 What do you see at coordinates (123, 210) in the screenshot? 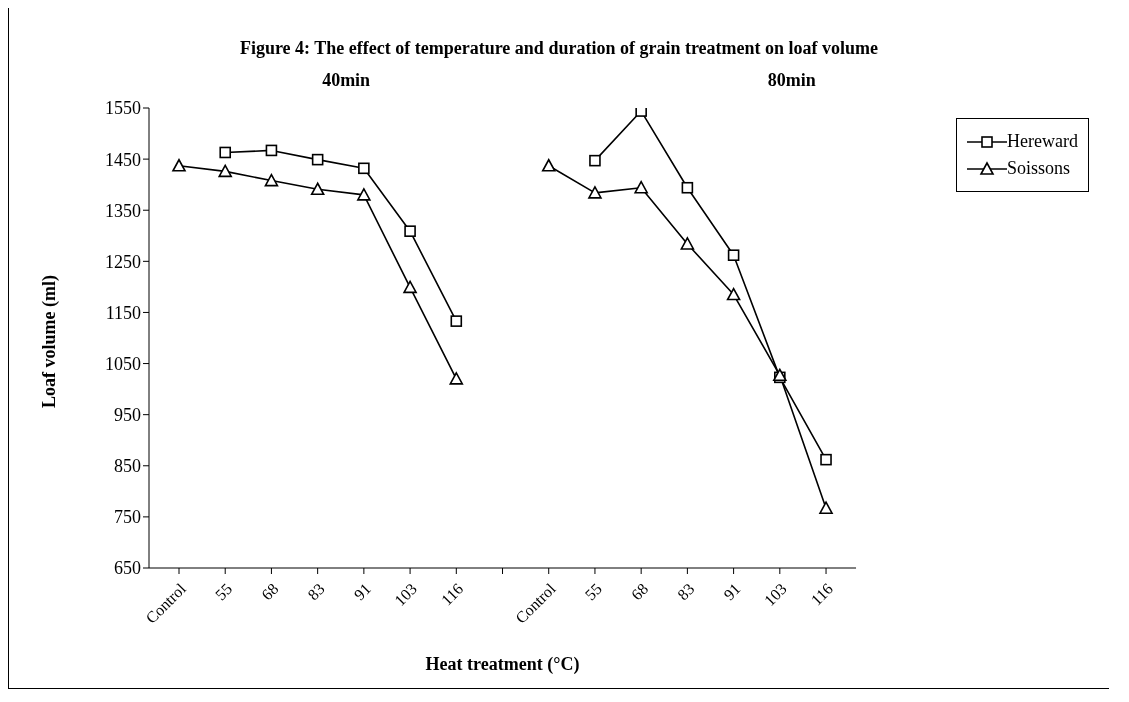
I see `y-tick-label: 1350` at bounding box center [123, 210].